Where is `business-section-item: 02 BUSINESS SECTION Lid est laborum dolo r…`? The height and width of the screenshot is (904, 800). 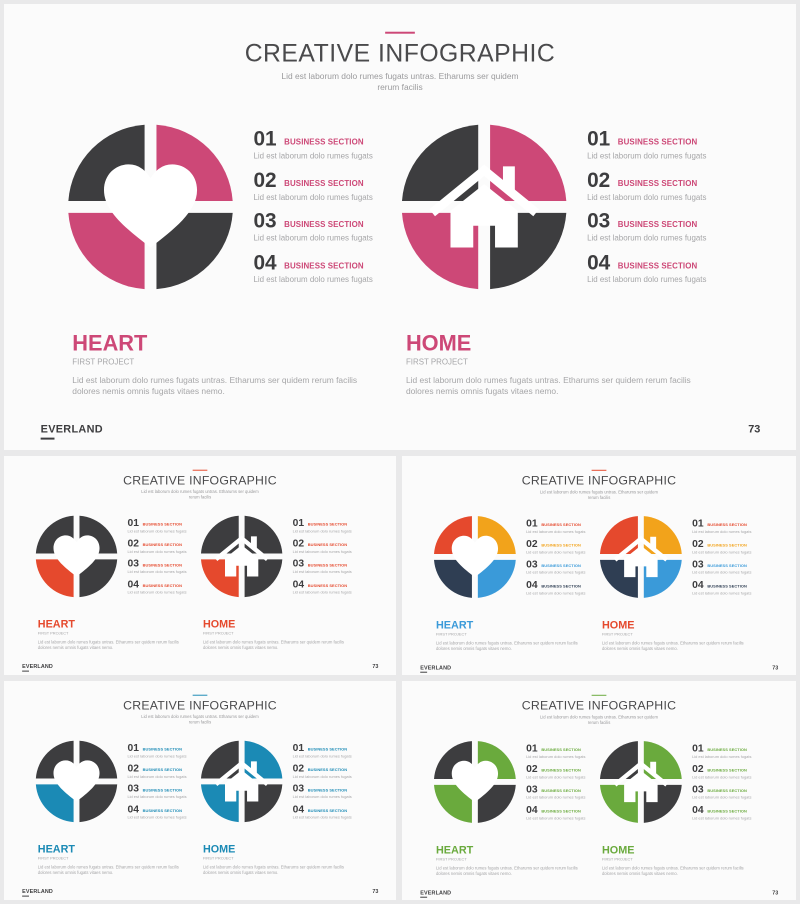
business-section-item: 02 BUSINESS SECTION Lid est laborum dolo r… is located at coordinates (171, 773).